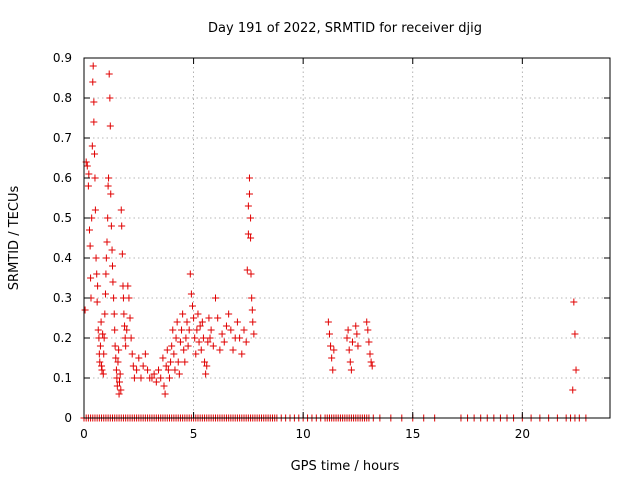 Image resolution: width=640 pixels, height=480 pixels. Describe the element at coordinates (14, 238) in the screenshot. I see `y-axis-title: SRMTID / TECUs` at that location.